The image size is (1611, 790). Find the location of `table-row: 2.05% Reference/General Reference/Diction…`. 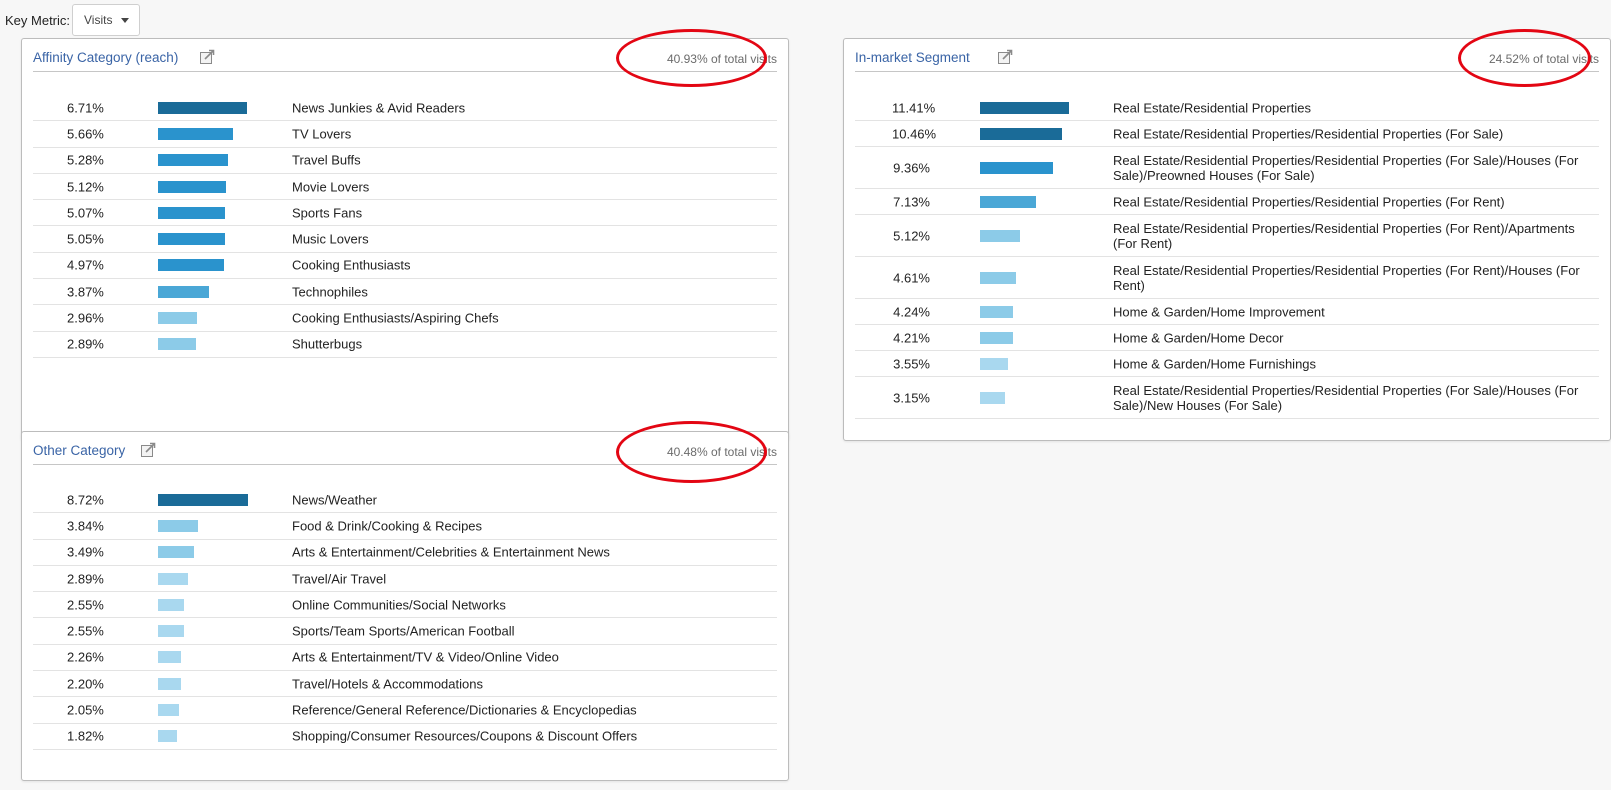

table-row: 2.05% Reference/General Reference/Diction… is located at coordinates (405, 710).